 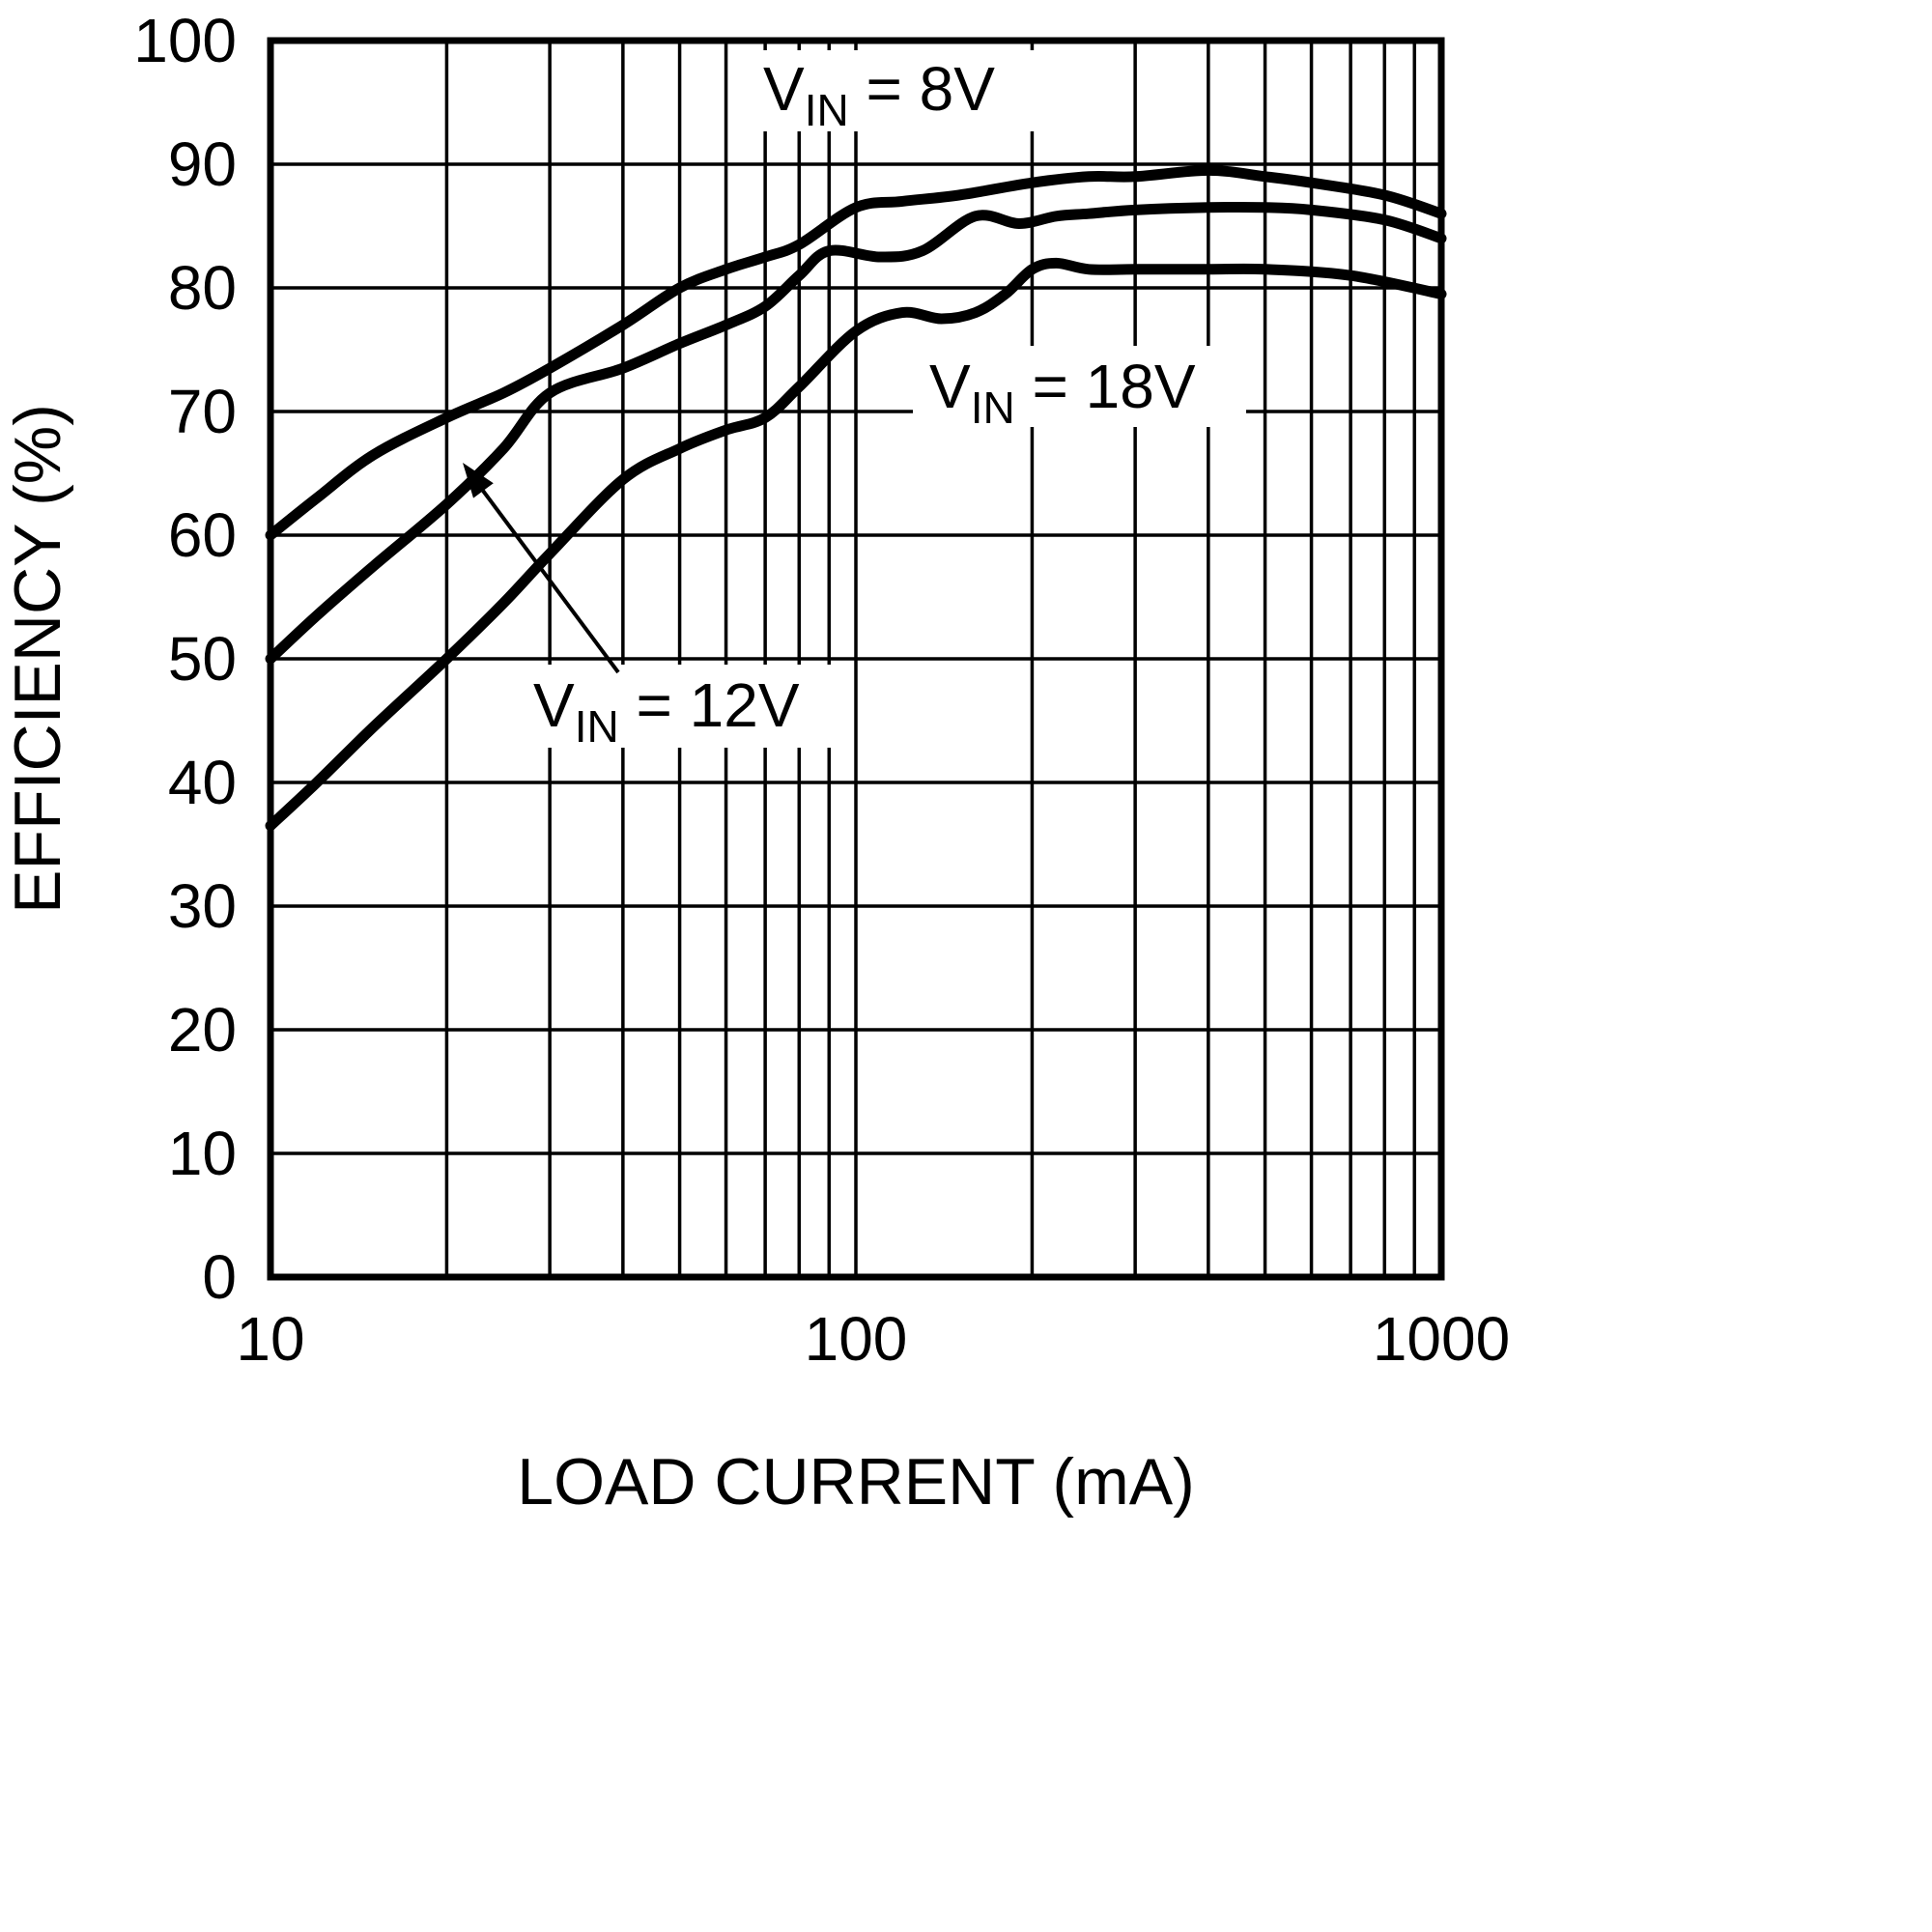 What do you see at coordinates (1441, 1339) in the screenshot?
I see `x-tick-label-1000: 1000` at bounding box center [1441, 1339].